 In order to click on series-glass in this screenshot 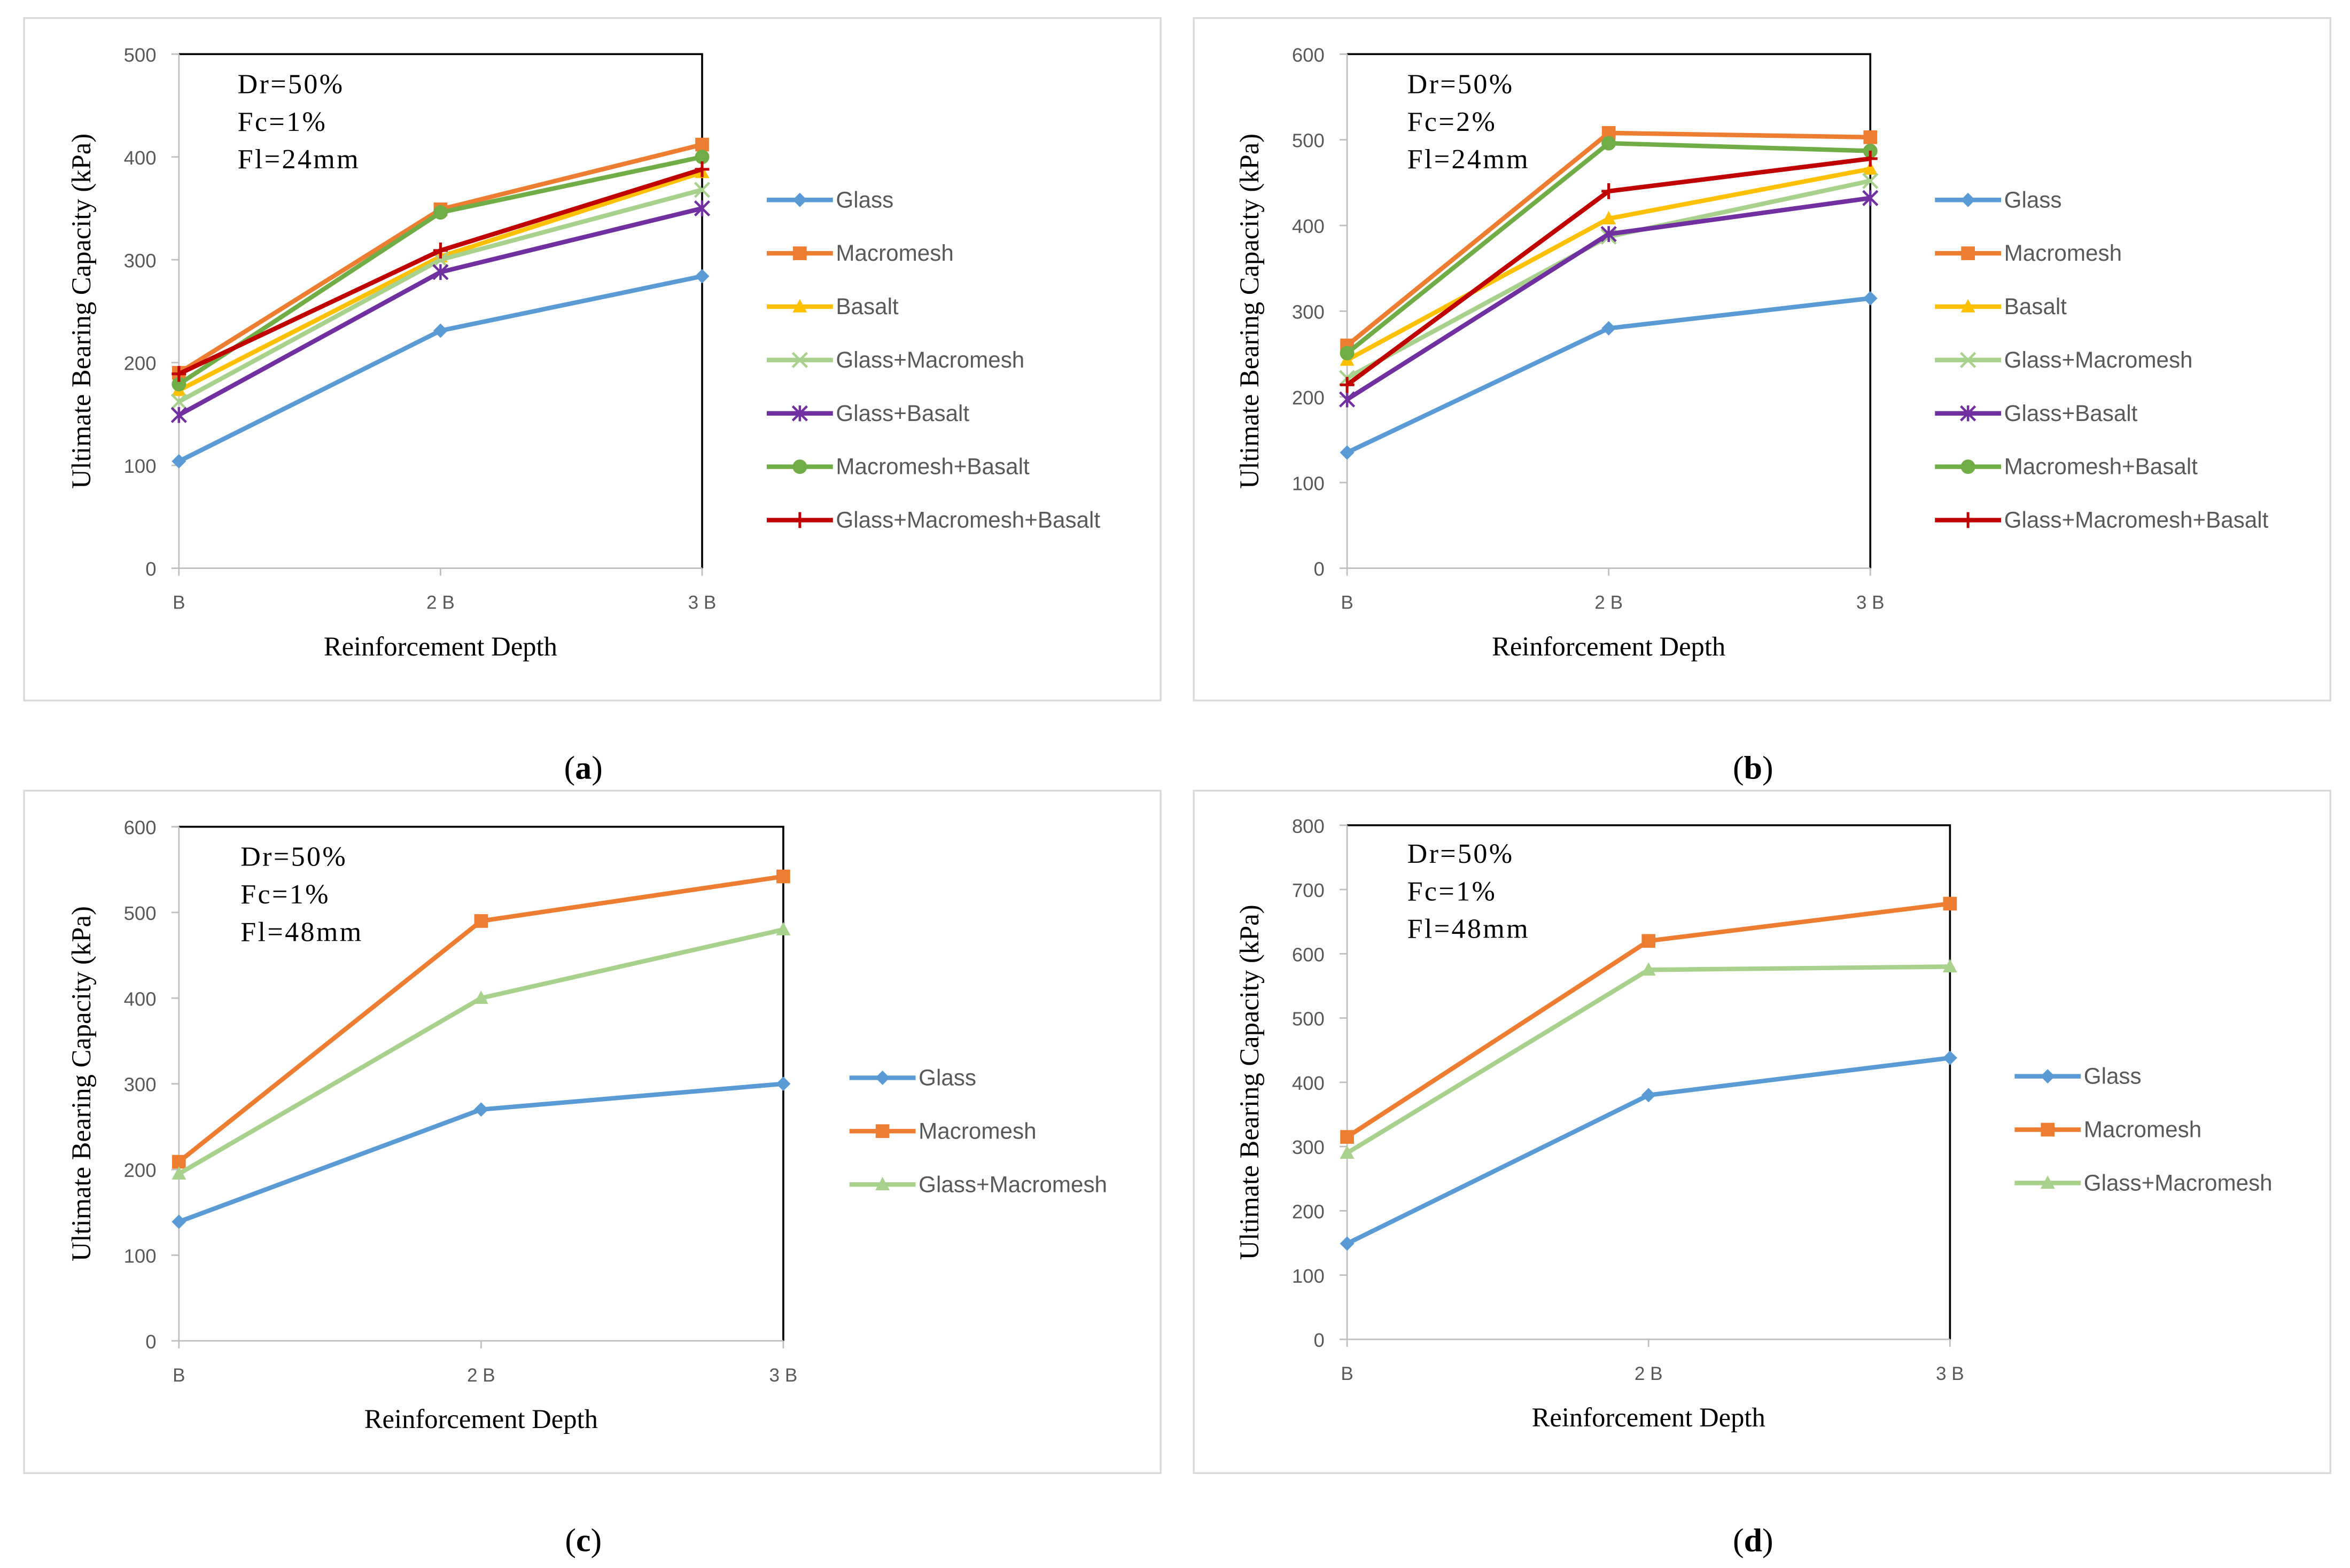, I will do `click(481, 1152)`.